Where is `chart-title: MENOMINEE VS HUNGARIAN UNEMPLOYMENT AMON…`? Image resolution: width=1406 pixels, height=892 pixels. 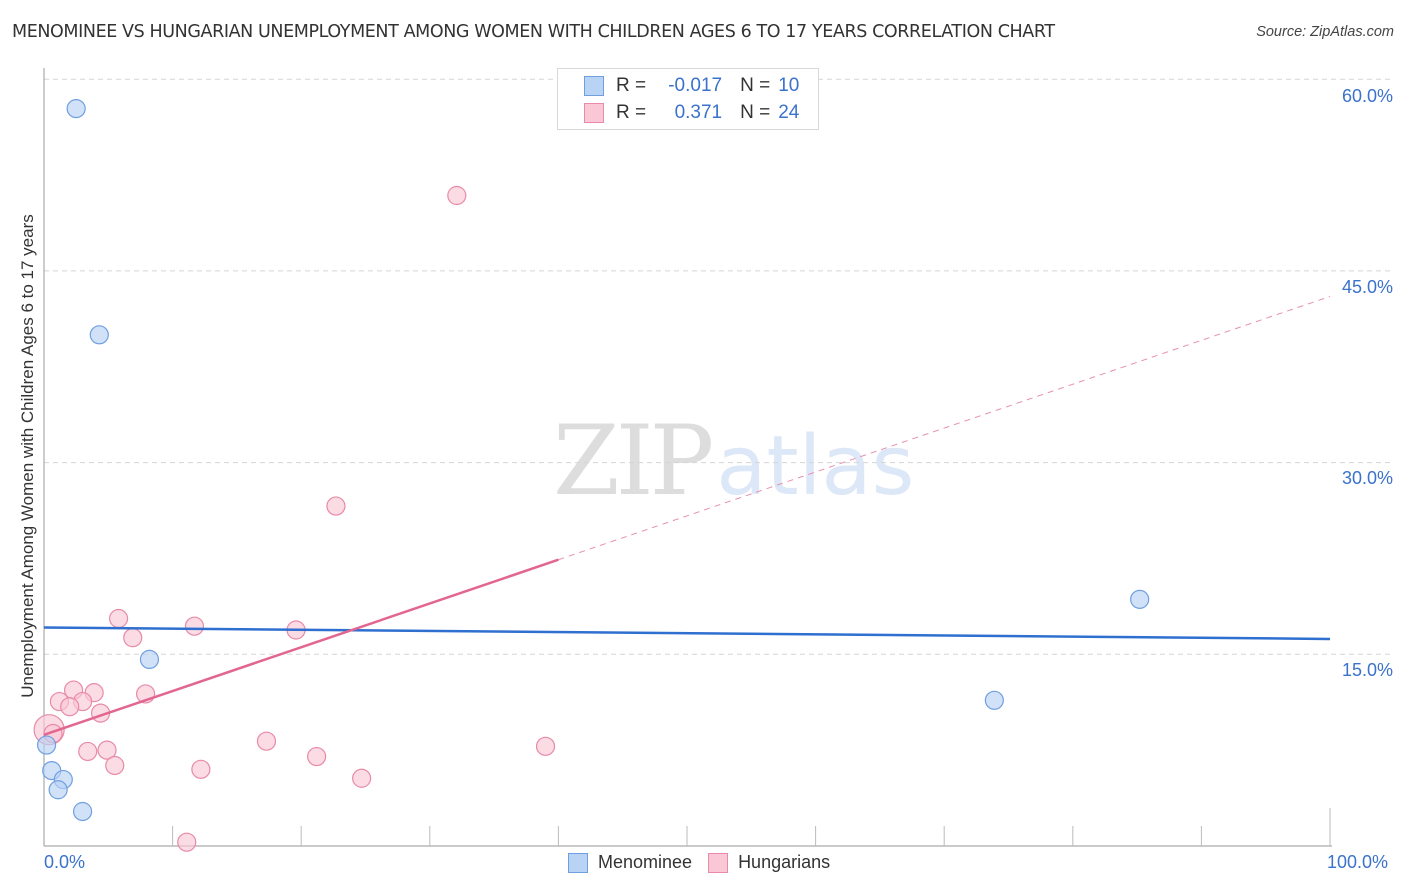 chart-title: MENOMINEE VS HUNGARIAN UNEMPLOYMENT AMON… is located at coordinates (533, 32).